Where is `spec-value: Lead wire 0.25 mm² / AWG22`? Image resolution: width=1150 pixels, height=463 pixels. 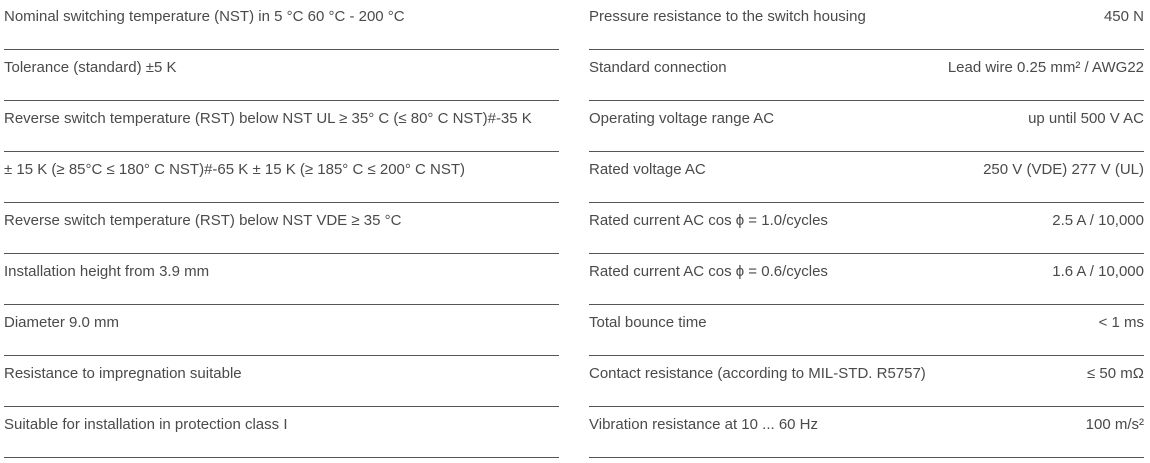 spec-value: Lead wire 0.25 mm² / AWG22 is located at coordinates (1045, 67).